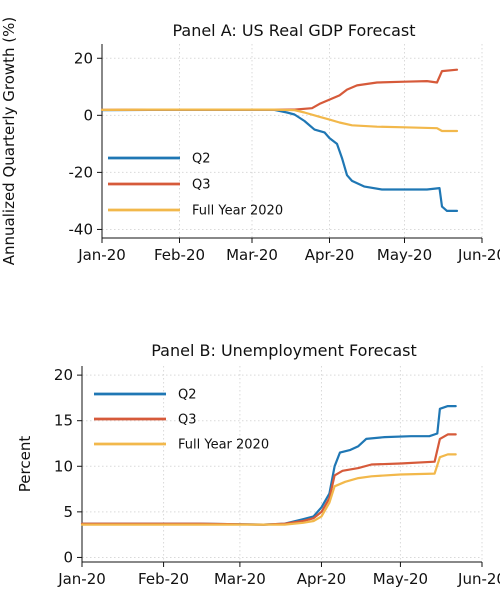 Image resolution: width=500 pixels, height=592 pixels. What do you see at coordinates (81, 172) in the screenshot?
I see `y-tick-label: -20` at bounding box center [81, 172].